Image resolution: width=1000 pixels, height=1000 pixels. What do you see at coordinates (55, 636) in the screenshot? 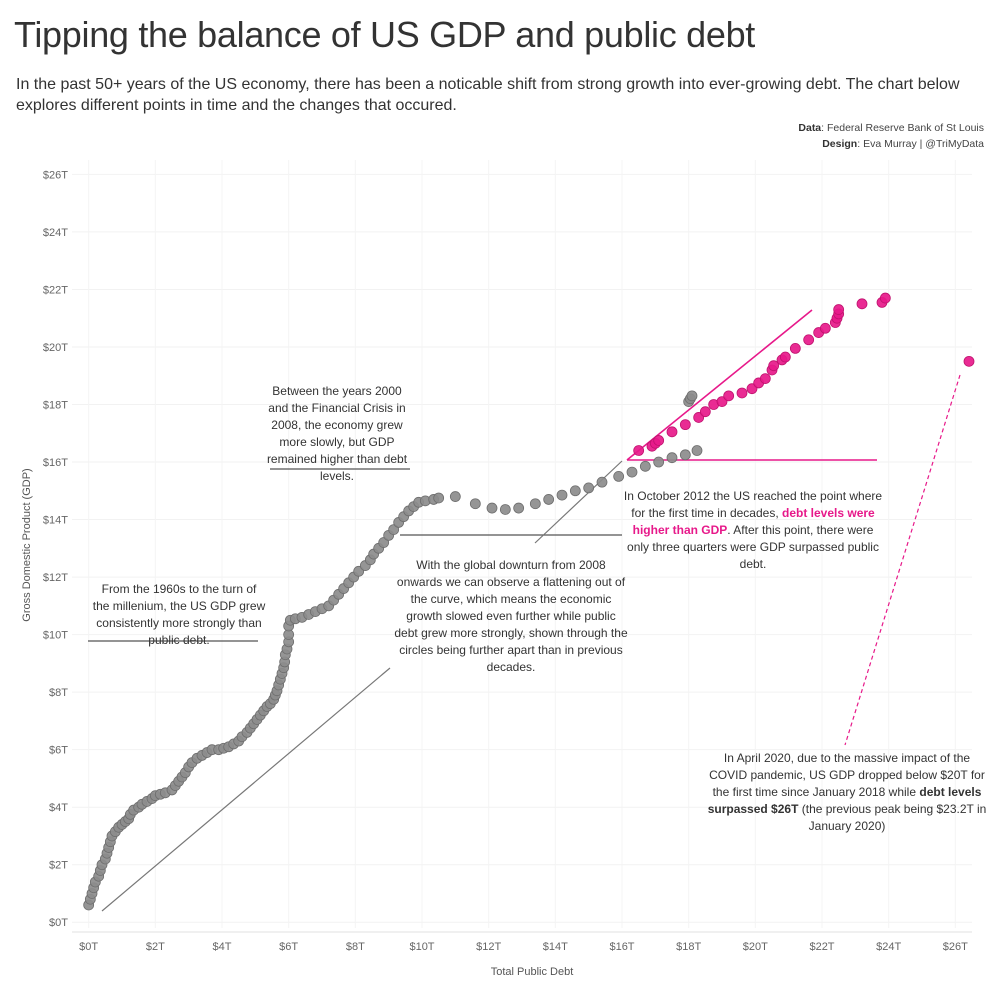
I see `y-tick-label: $10T` at bounding box center [55, 636].